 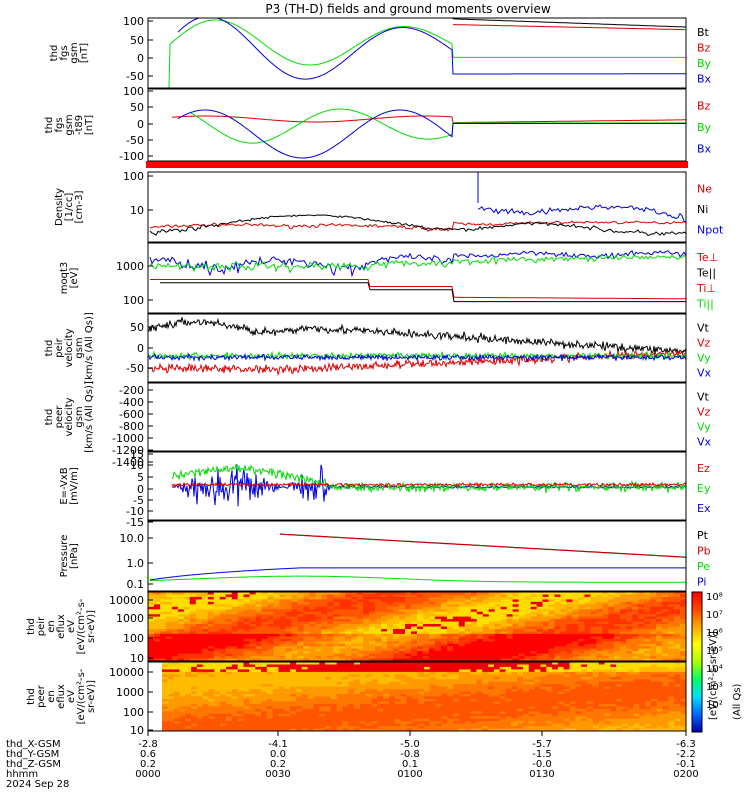 I want to click on ytick-label: -1000, so click(x=128, y=438).